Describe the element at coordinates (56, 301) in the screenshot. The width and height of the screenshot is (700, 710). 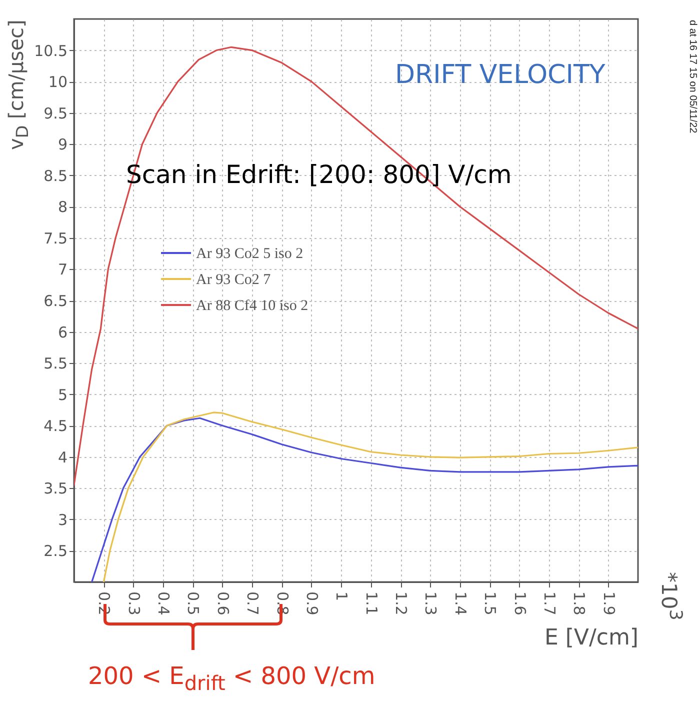
I see `y-tick-label: 6.5` at that location.